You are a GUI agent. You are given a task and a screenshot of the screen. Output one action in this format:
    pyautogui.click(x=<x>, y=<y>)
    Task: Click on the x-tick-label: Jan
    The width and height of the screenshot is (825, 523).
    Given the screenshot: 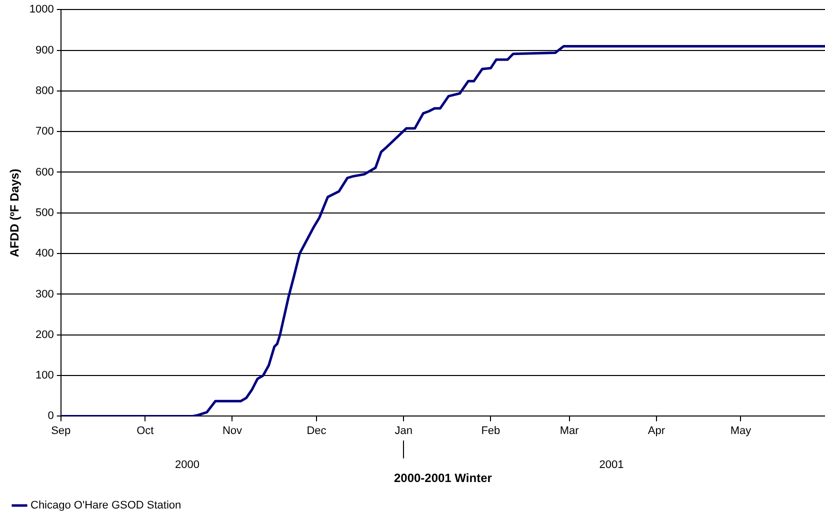 What is the action you would take?
    pyautogui.click(x=403, y=430)
    